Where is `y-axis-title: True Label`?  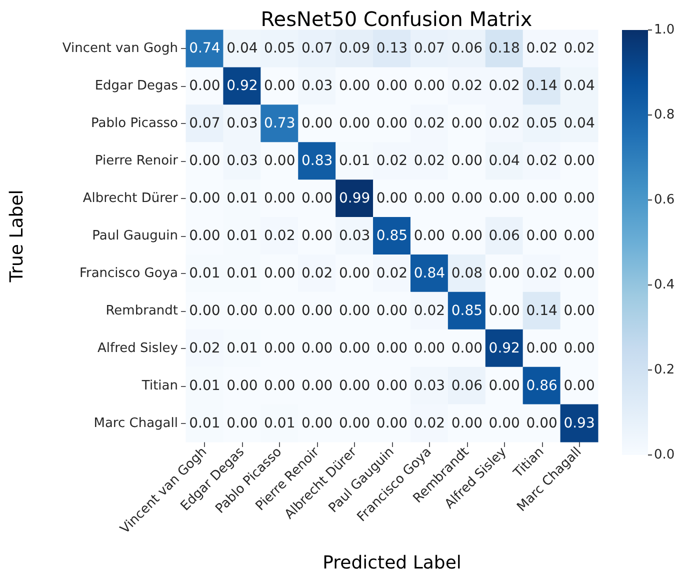
y-axis-title: True Label is located at coordinates (17, 237).